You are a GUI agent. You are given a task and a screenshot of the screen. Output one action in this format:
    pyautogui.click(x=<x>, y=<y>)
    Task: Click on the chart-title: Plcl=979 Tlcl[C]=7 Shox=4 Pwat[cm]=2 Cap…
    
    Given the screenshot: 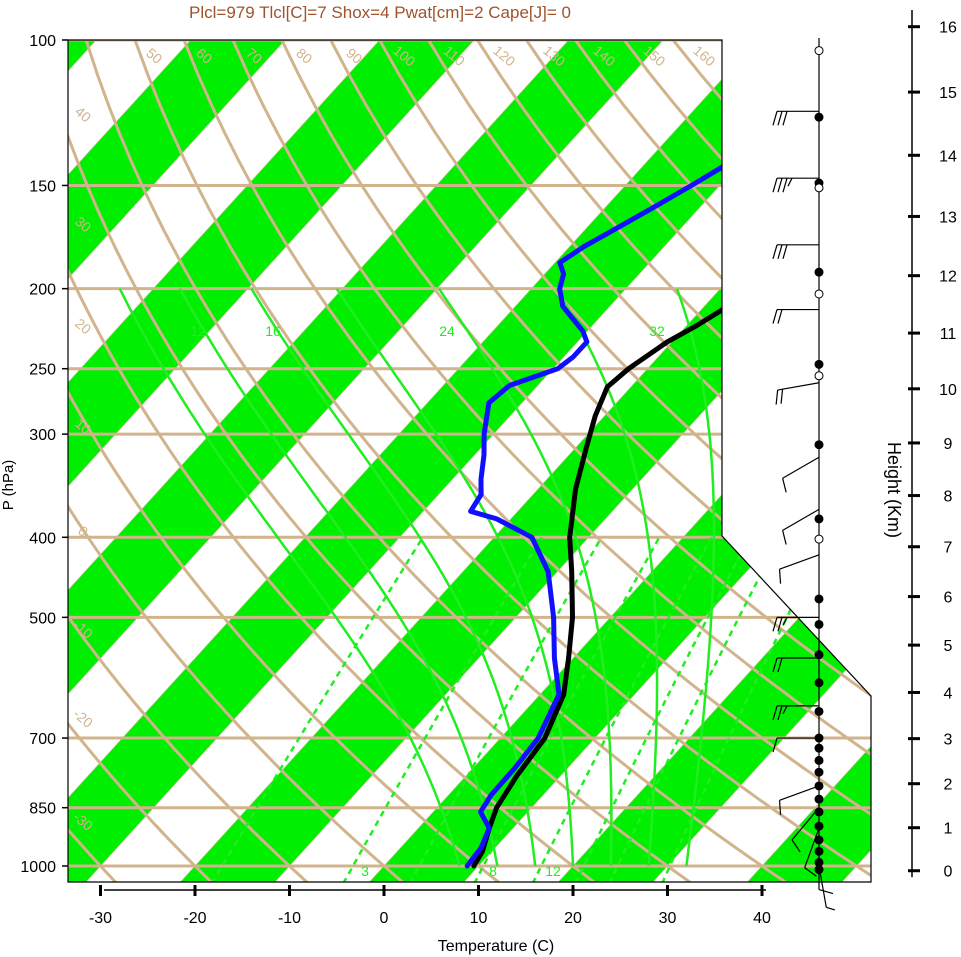 What is the action you would take?
    pyautogui.click(x=380, y=12)
    